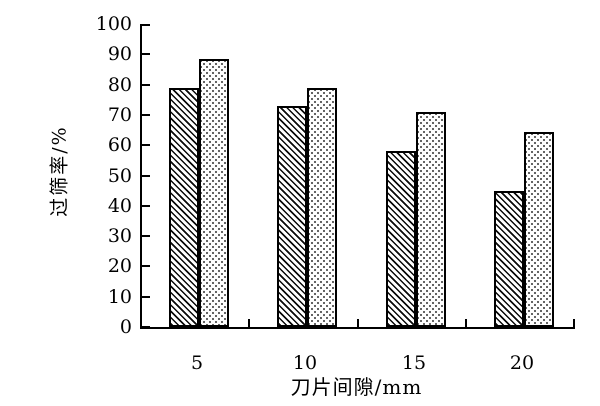 The width and height of the screenshot is (600, 406). Describe the element at coordinates (119, 176) in the screenshot. I see `y-tick-label-50: 50` at that location.